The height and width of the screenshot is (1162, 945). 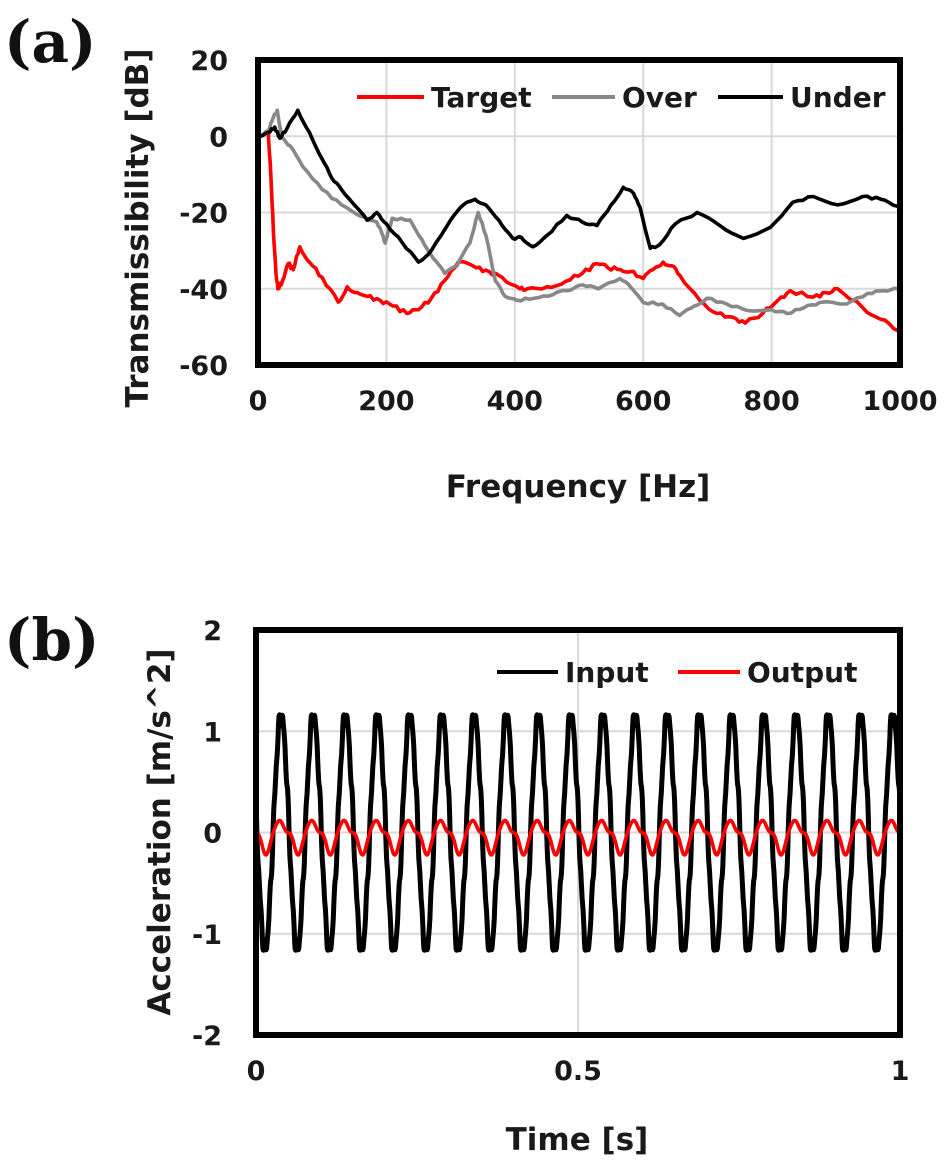 I want to click on panel-b-series-output-line, so click(x=578, y=837).